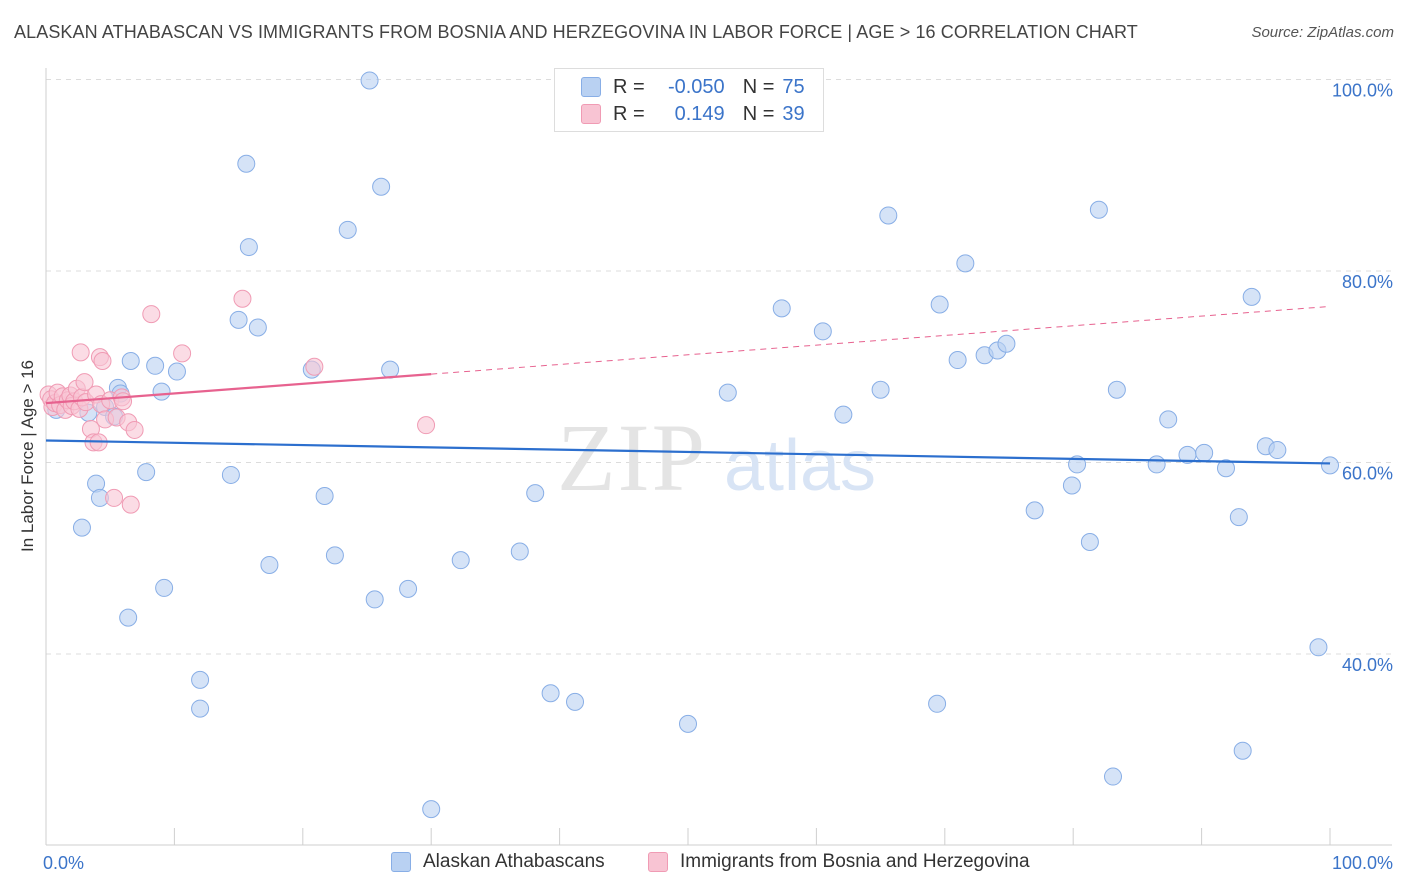 The height and width of the screenshot is (892, 1406). I want to click on bottom-legend-athabascan: Alaskan Athabascans, so click(498, 862).